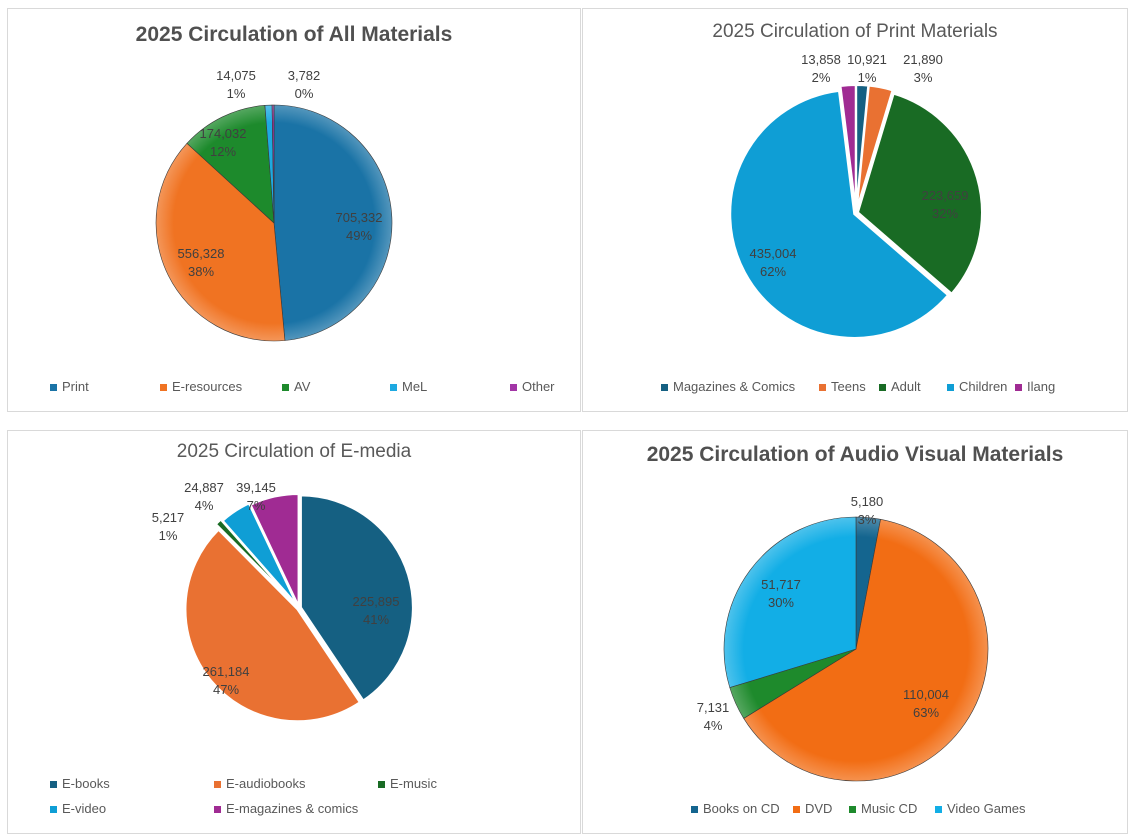 This screenshot has width=1134, height=840. Describe the element at coordinates (236, 75) in the screenshot. I see `data-label-value: 14,075` at that location.